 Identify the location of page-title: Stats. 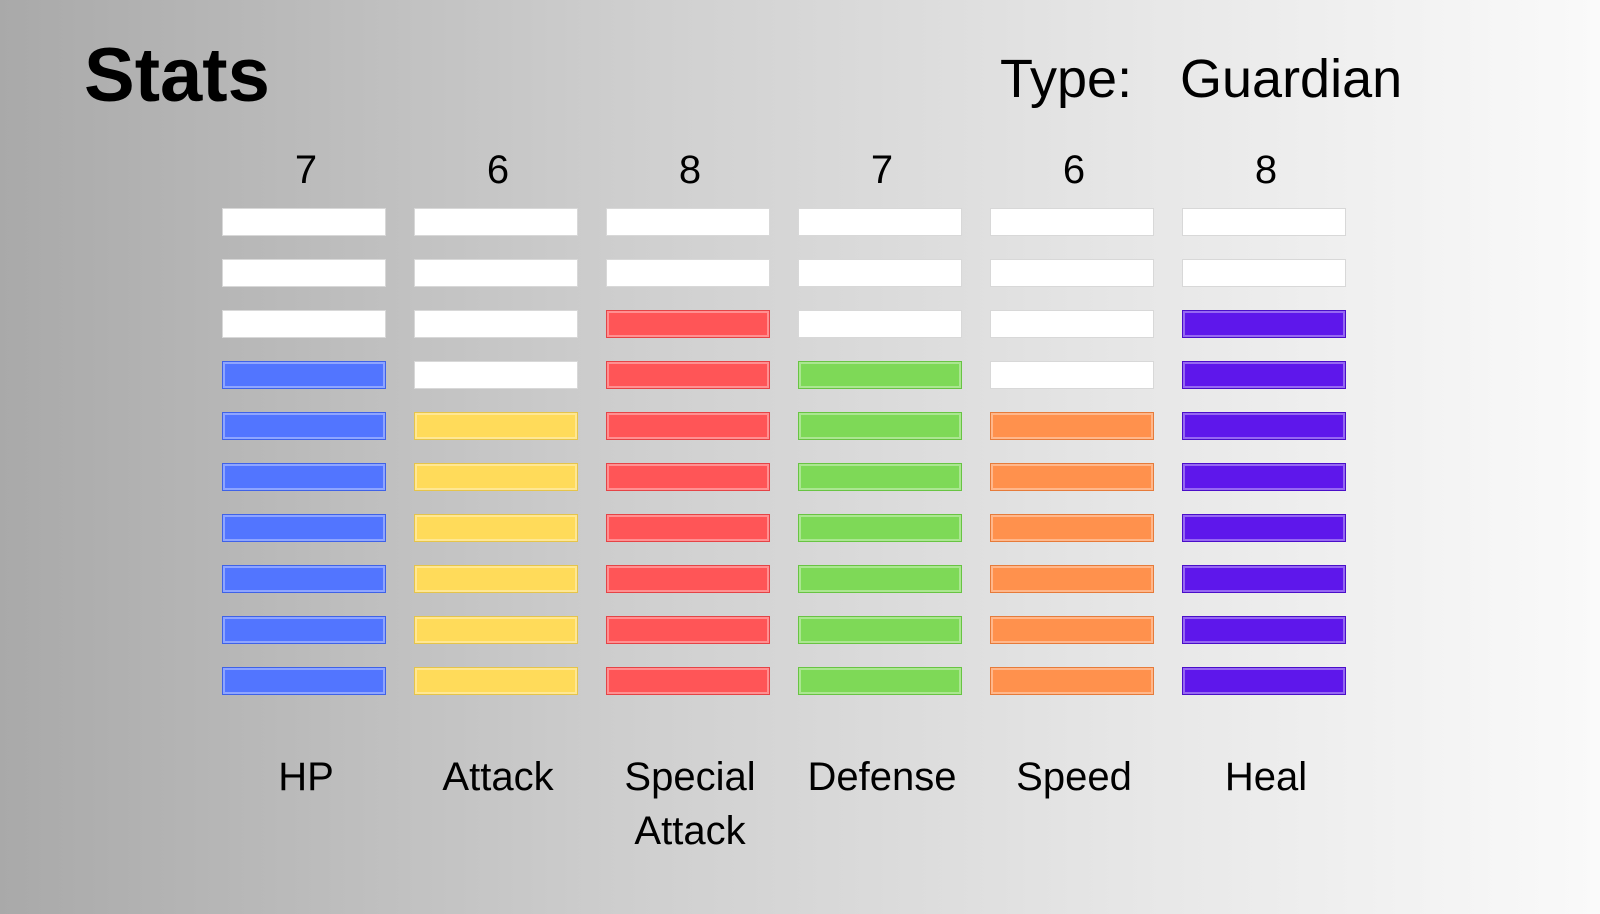
(177, 75).